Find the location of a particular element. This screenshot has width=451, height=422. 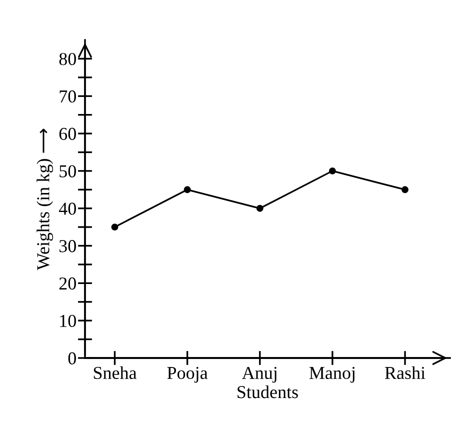

y-axis-title: Weights (in kg) ⟶ is located at coordinates (45, 199).